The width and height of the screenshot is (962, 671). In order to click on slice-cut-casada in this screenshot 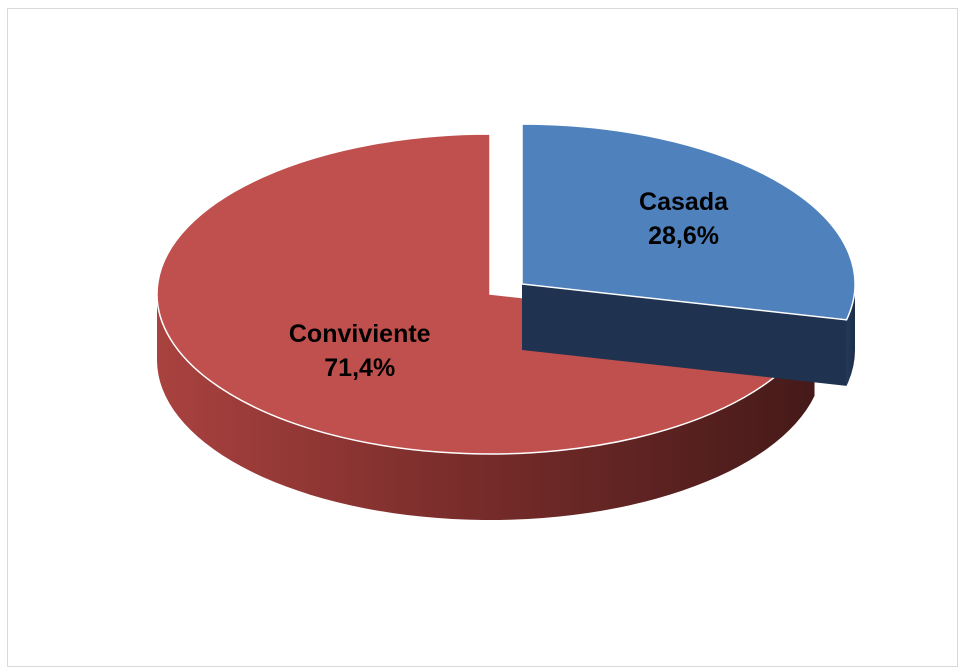, I will do `click(684, 335)`.